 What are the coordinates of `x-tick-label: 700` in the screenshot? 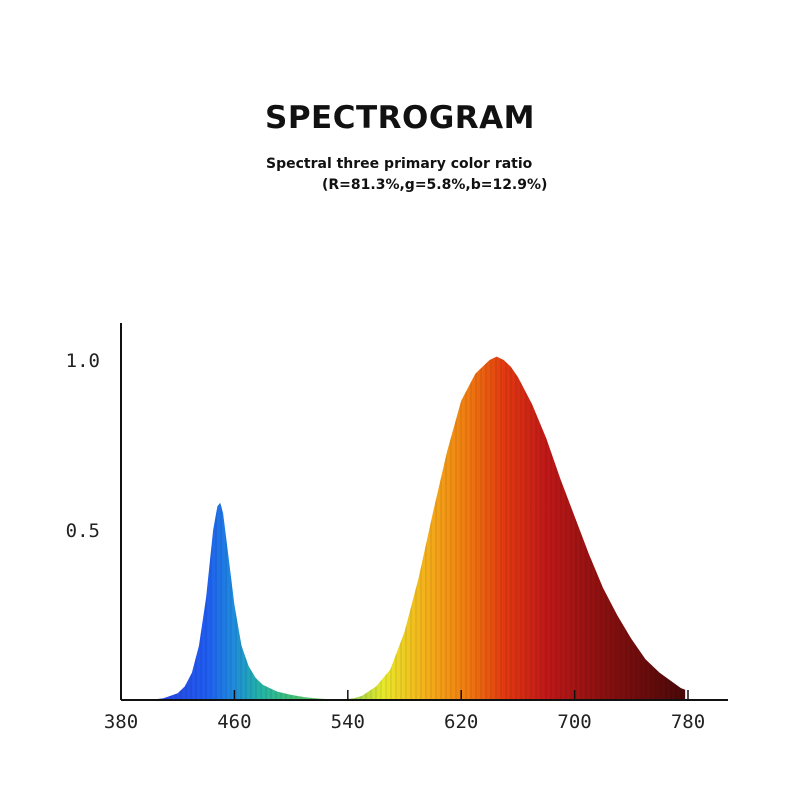 It's located at (574, 722).